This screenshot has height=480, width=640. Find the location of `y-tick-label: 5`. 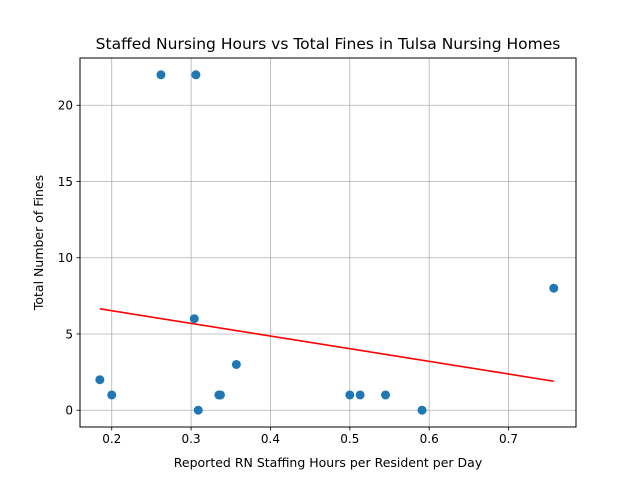

y-tick-label: 5 is located at coordinates (69, 334).